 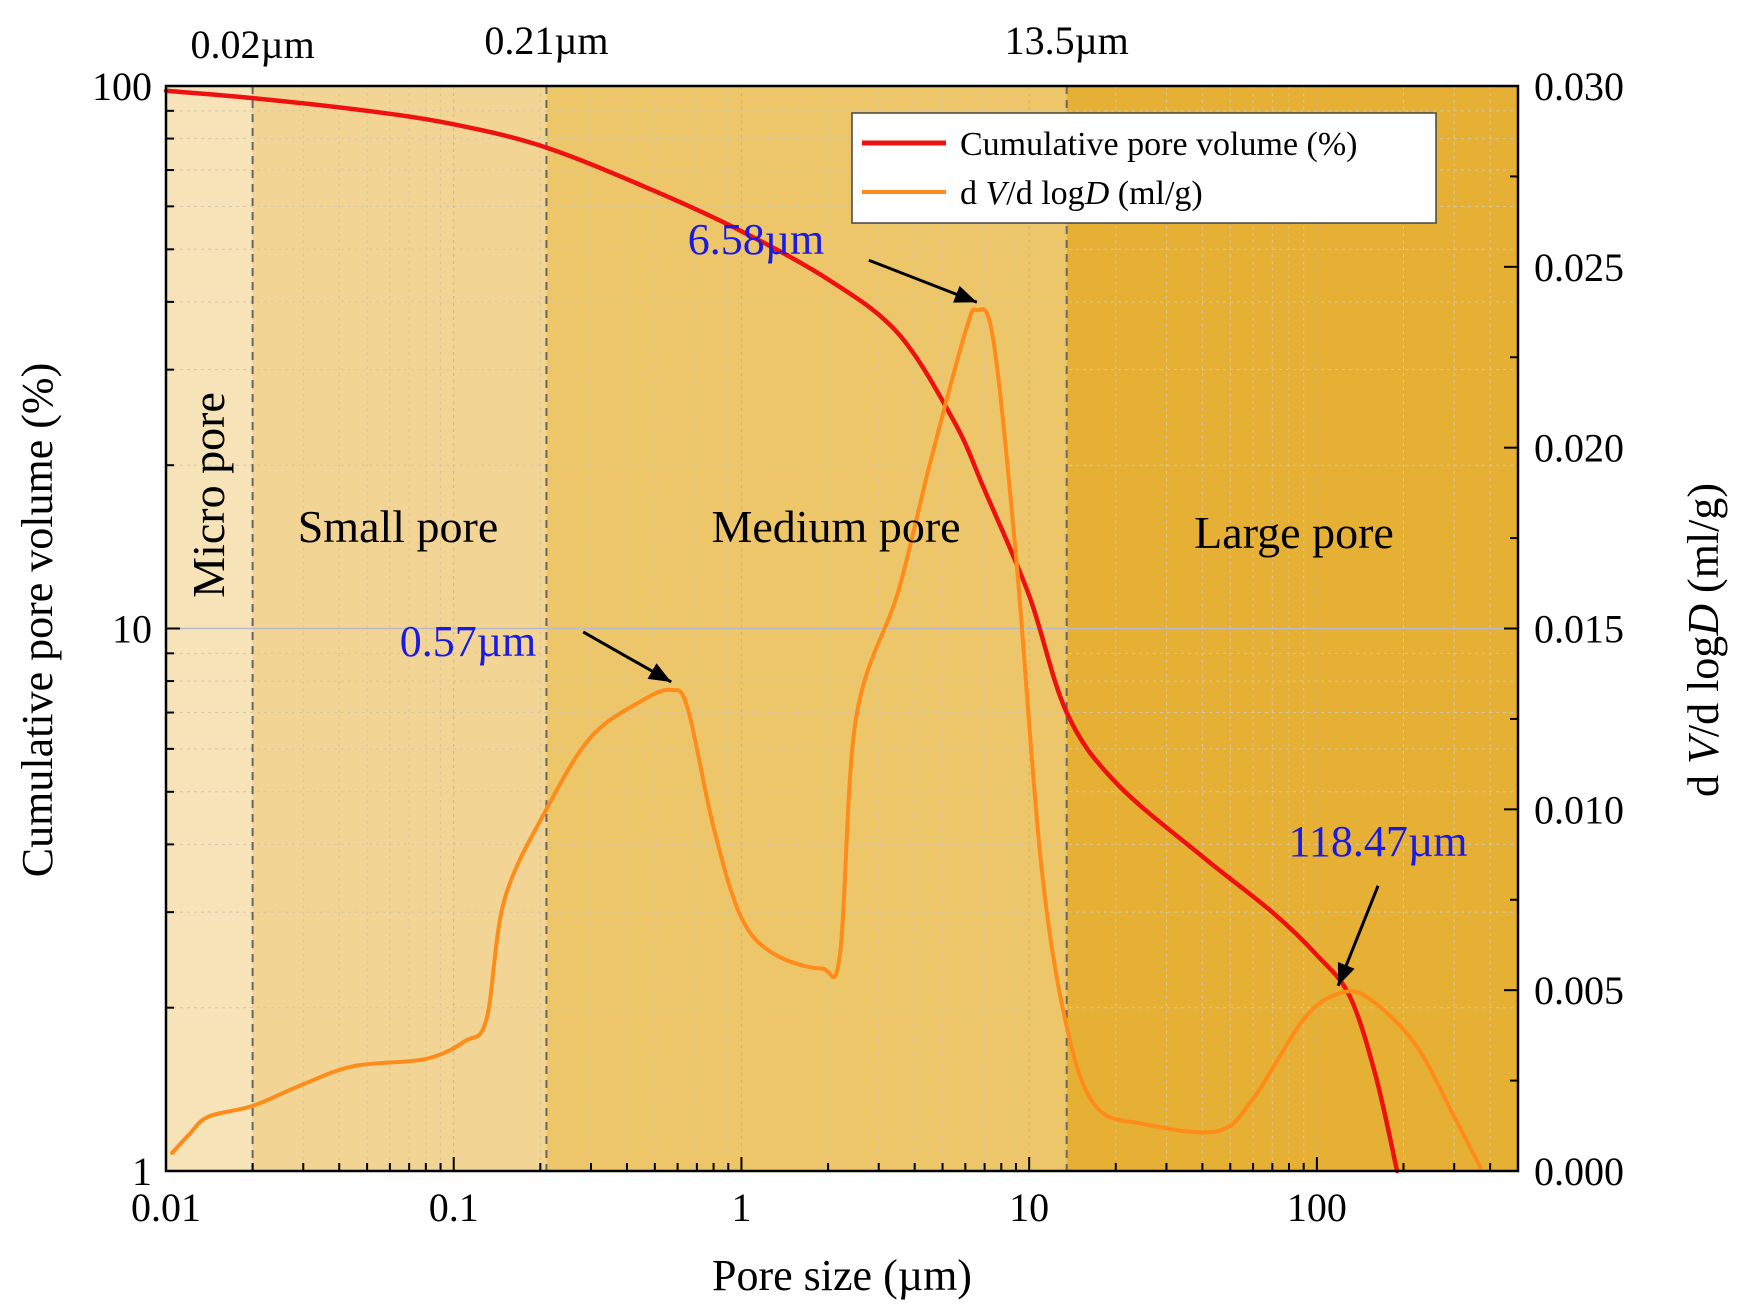 What do you see at coordinates (1579, 1171) in the screenshot?
I see `y-right-tick-label: 0.000` at bounding box center [1579, 1171].